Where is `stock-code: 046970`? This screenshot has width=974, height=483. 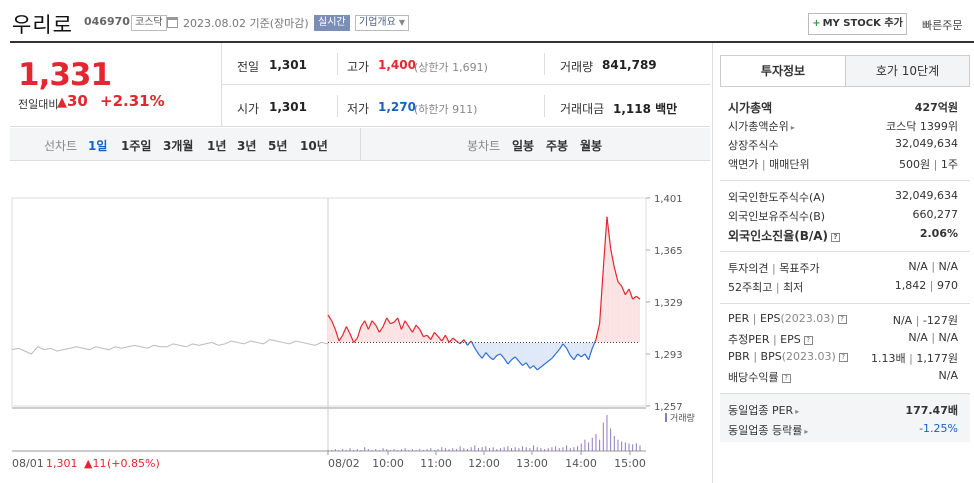 stock-code: 046970 is located at coordinates (107, 21).